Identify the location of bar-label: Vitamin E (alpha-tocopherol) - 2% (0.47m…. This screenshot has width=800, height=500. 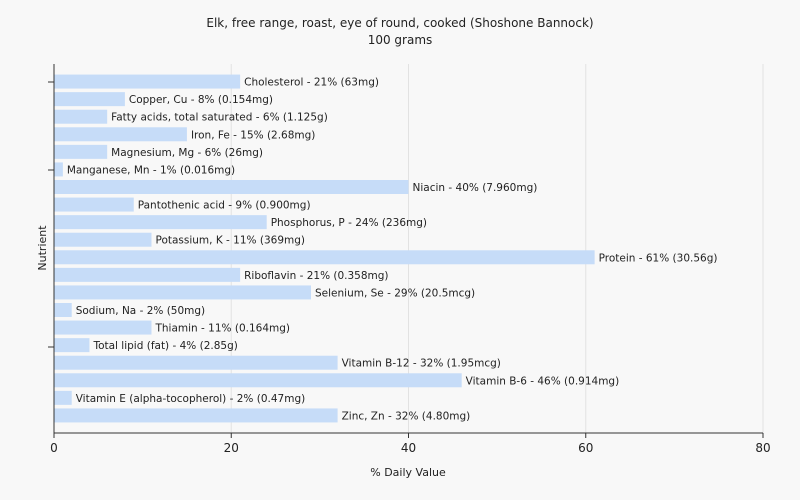
(191, 399).